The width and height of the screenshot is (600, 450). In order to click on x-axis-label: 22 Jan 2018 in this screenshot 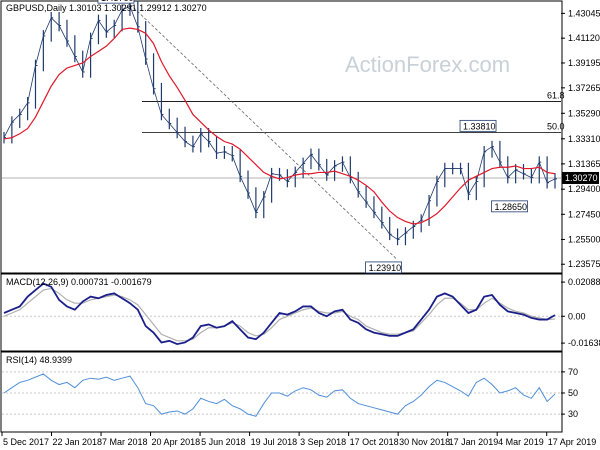, I will do `click(78, 442)`.